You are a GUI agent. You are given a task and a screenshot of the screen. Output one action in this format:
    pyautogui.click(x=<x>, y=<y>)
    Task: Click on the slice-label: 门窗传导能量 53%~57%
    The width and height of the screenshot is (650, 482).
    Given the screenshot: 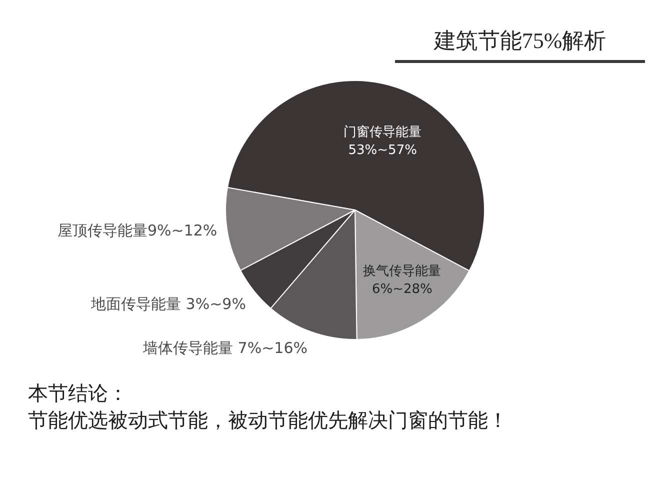 What is the action you would take?
    pyautogui.click(x=383, y=141)
    